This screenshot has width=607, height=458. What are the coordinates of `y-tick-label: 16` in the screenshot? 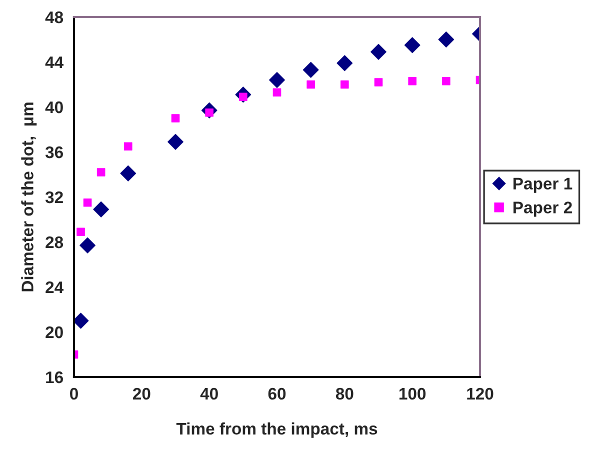 It's located at (54, 377).